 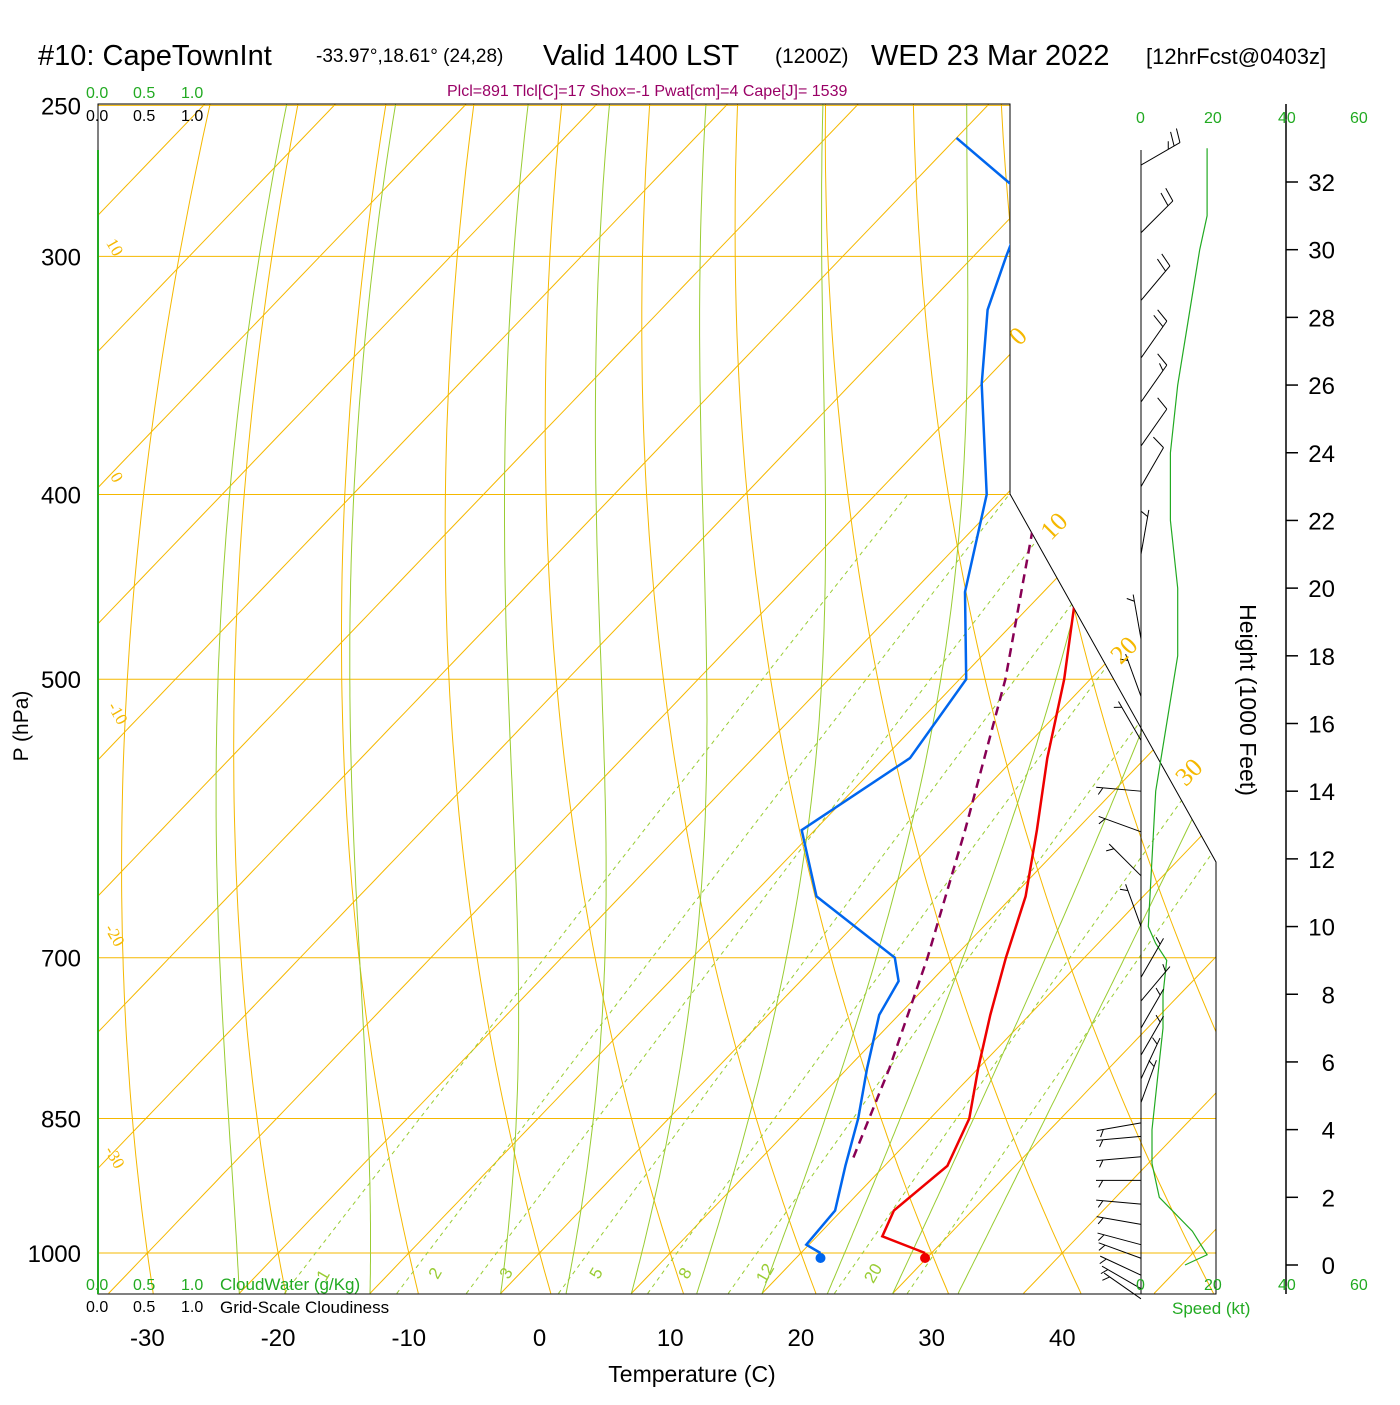 I want to click on temperature-tick-label: 30, so click(x=931, y=1338).